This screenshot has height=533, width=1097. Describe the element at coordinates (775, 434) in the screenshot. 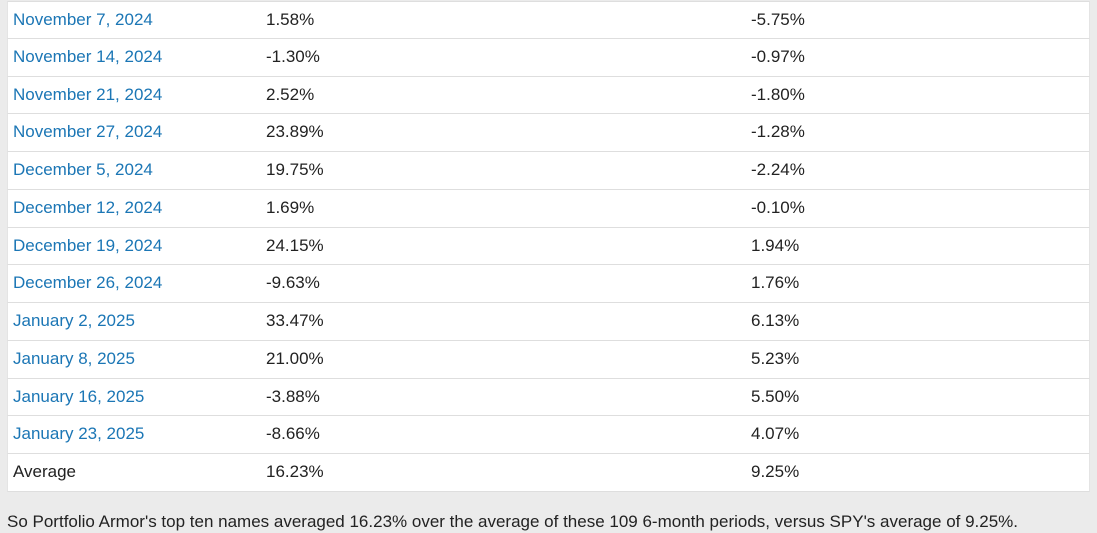

I see `spy-return: 4.07%` at that location.